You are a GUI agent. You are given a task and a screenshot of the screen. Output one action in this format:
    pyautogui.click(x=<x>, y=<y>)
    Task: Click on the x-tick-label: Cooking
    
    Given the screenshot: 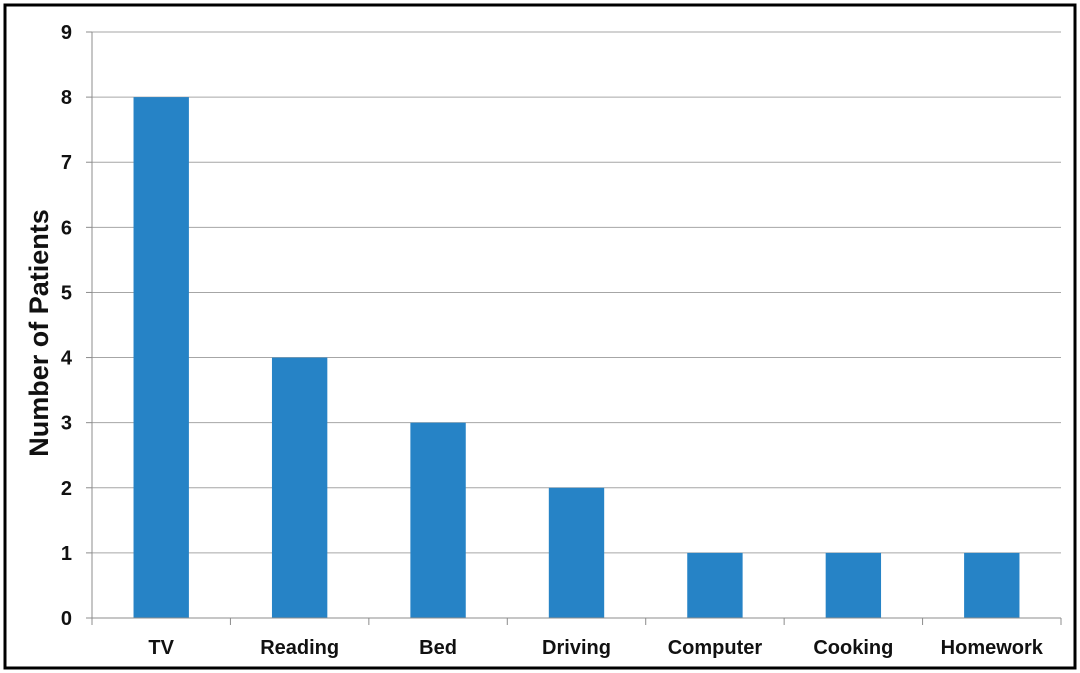 What is the action you would take?
    pyautogui.click(x=853, y=648)
    